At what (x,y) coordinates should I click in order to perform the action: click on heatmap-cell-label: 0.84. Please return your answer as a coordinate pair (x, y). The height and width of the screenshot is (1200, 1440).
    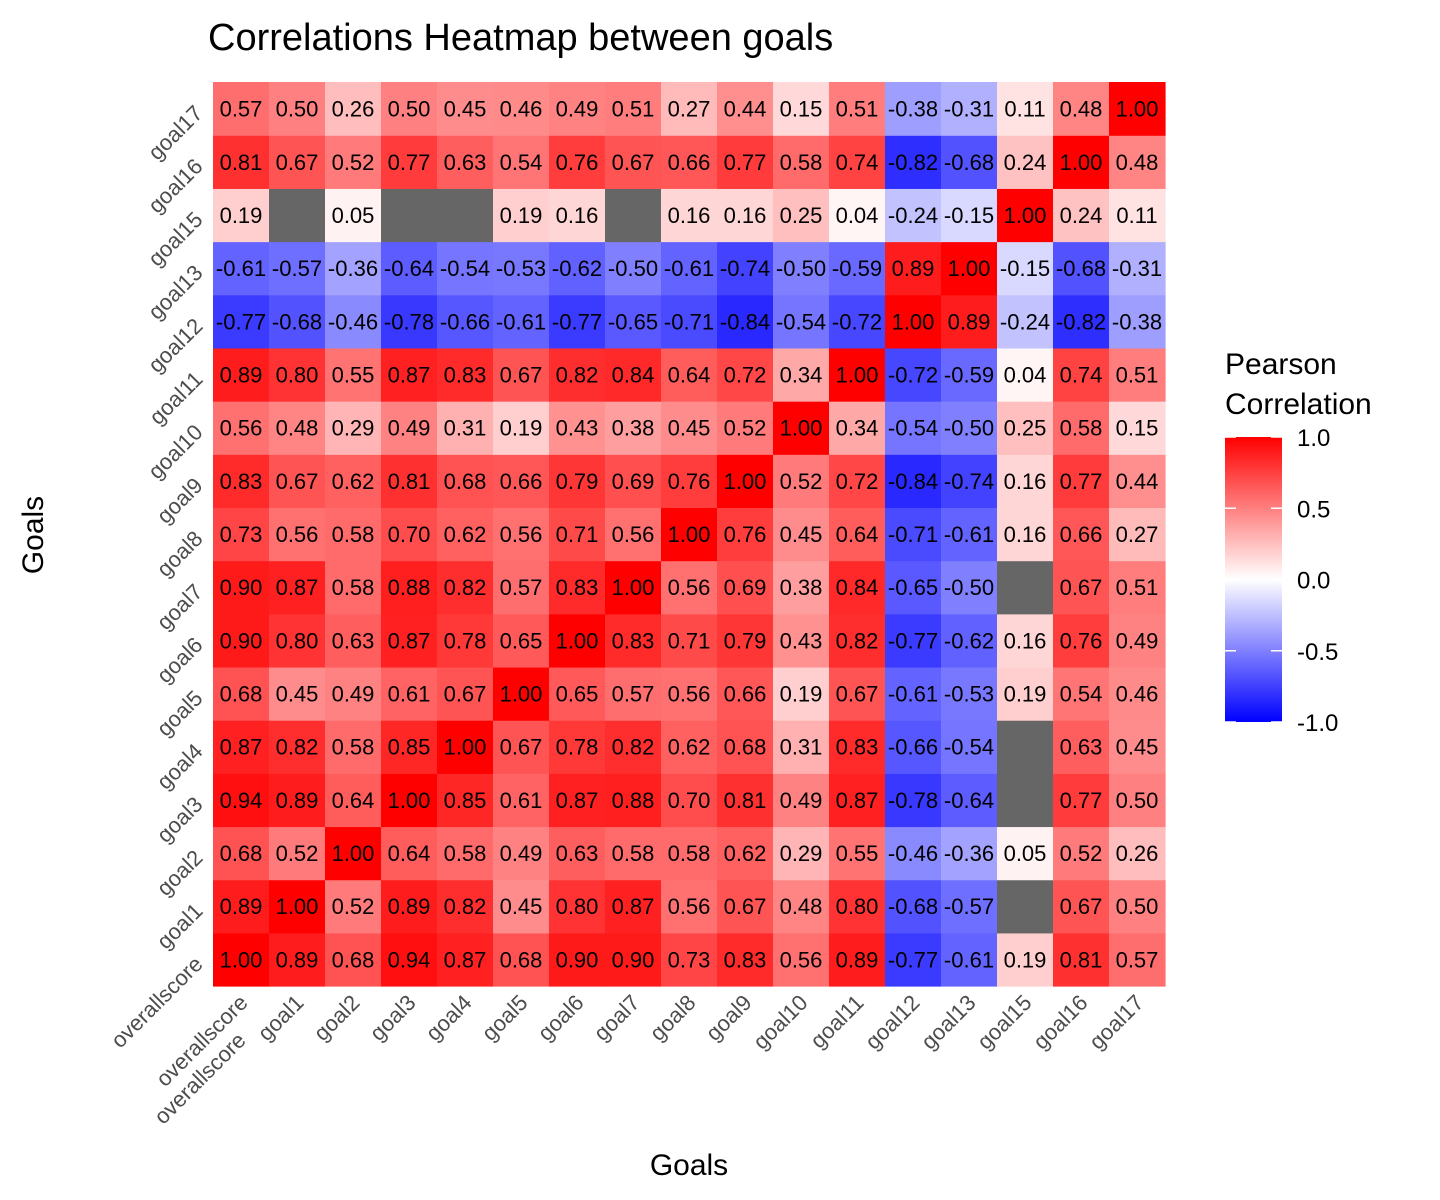
    Looking at the image, I should click on (633, 374).